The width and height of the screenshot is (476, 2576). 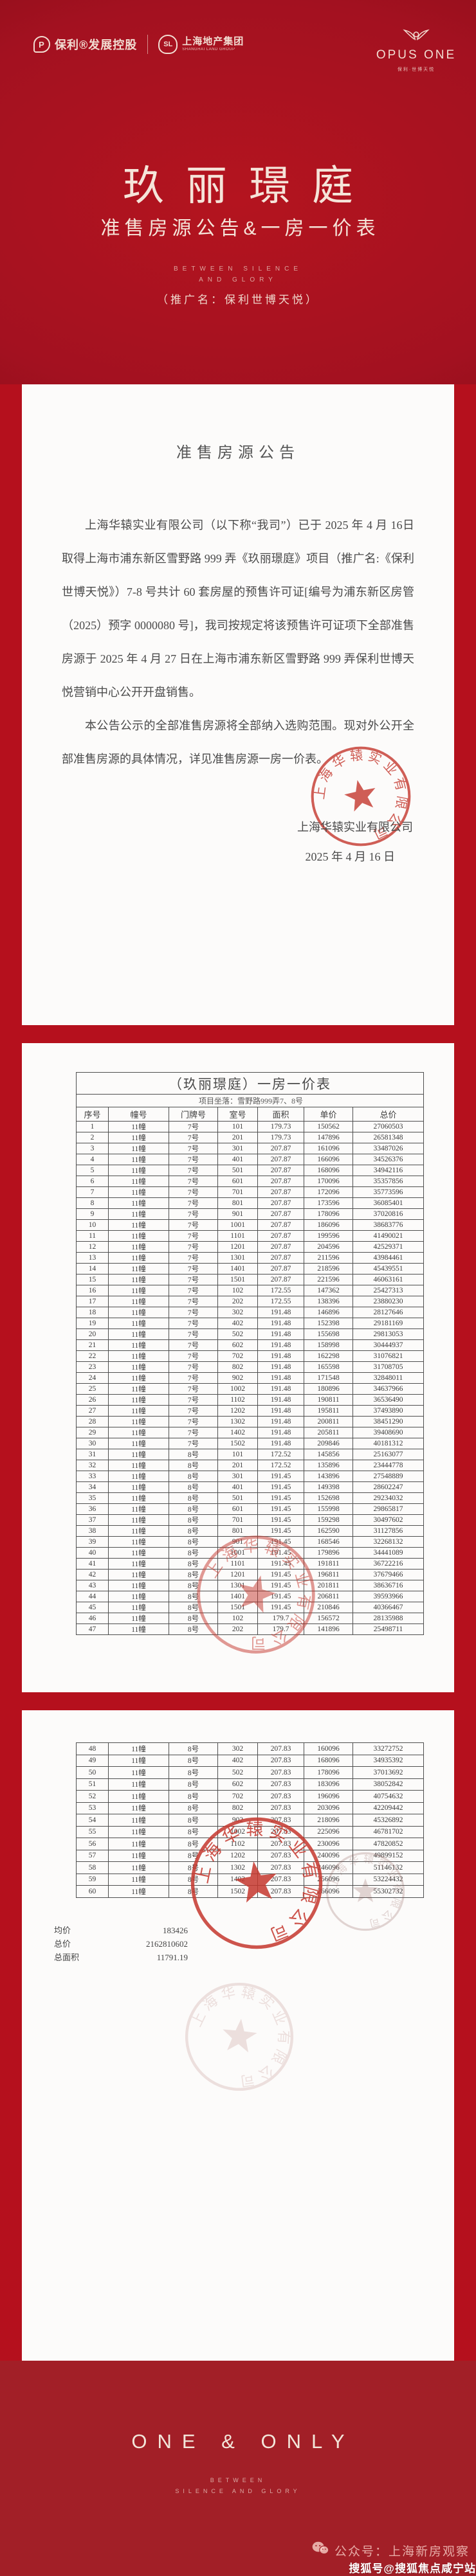 I want to click on table-cell: 15, so click(x=92, y=1279).